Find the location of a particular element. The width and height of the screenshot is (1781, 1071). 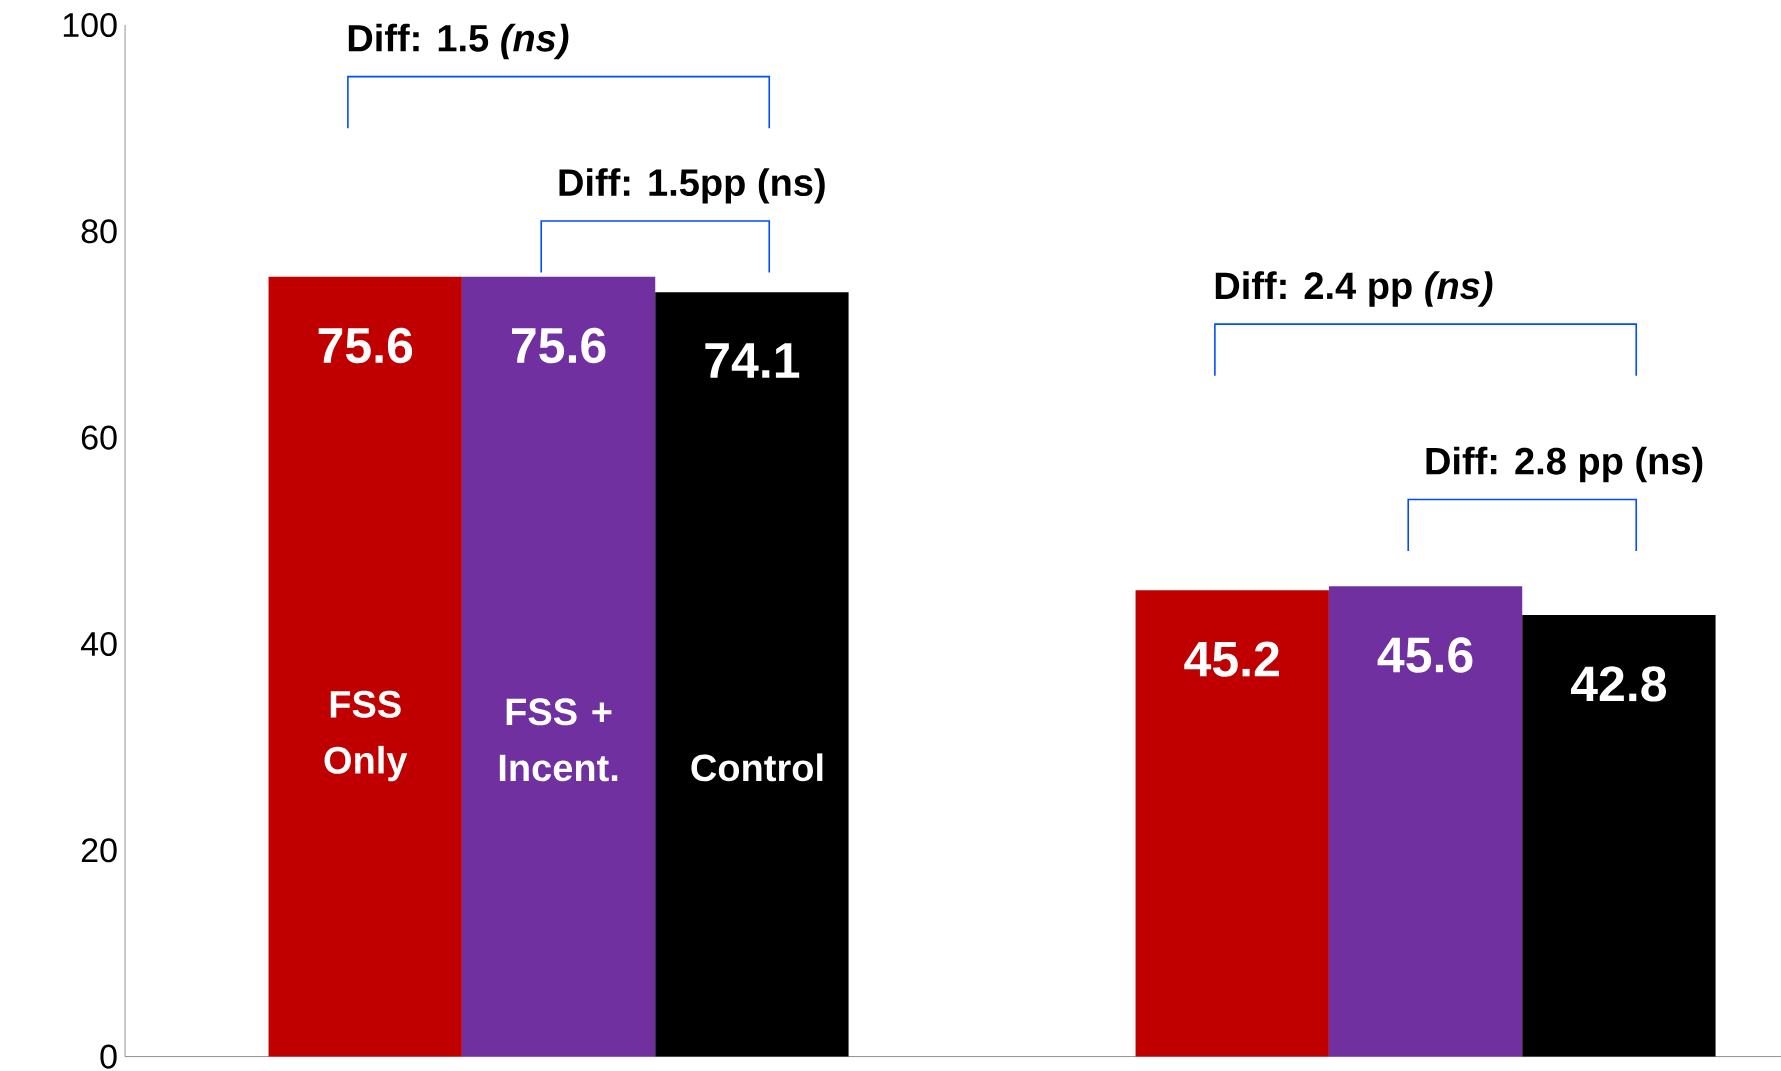

data-label: 42.8 is located at coordinates (1618, 684).